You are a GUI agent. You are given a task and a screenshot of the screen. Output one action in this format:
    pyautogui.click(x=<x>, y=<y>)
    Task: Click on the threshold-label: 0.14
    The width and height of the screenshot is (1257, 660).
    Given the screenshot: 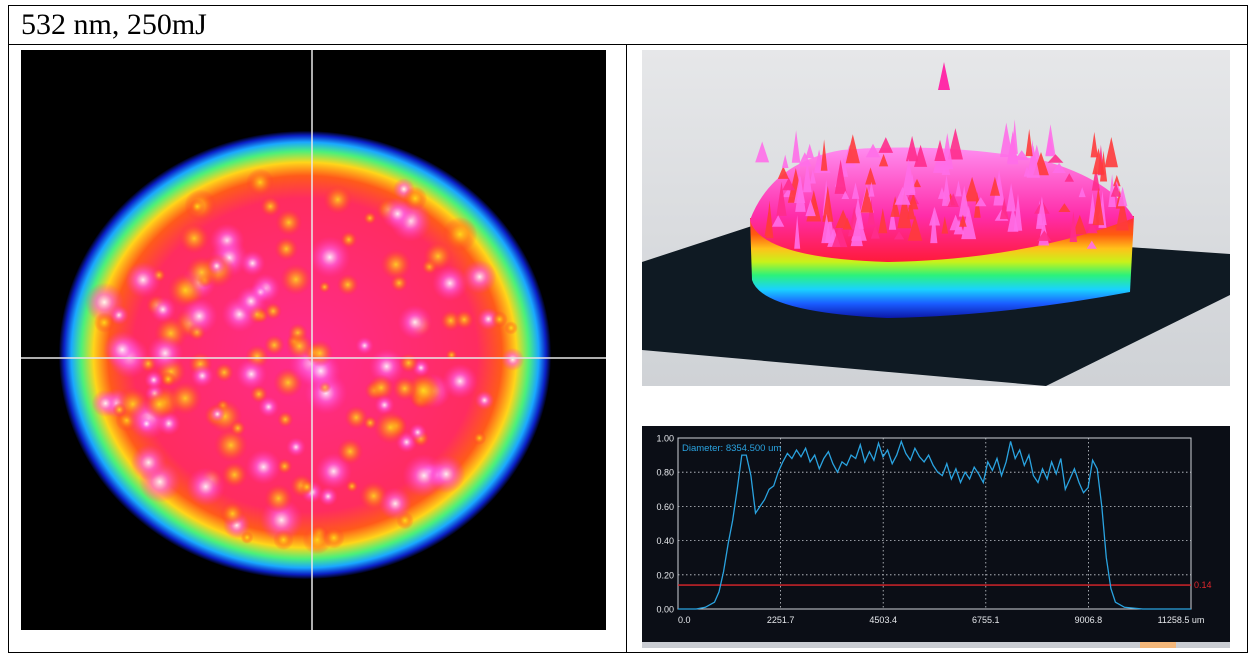 What is the action you would take?
    pyautogui.click(x=1203, y=585)
    